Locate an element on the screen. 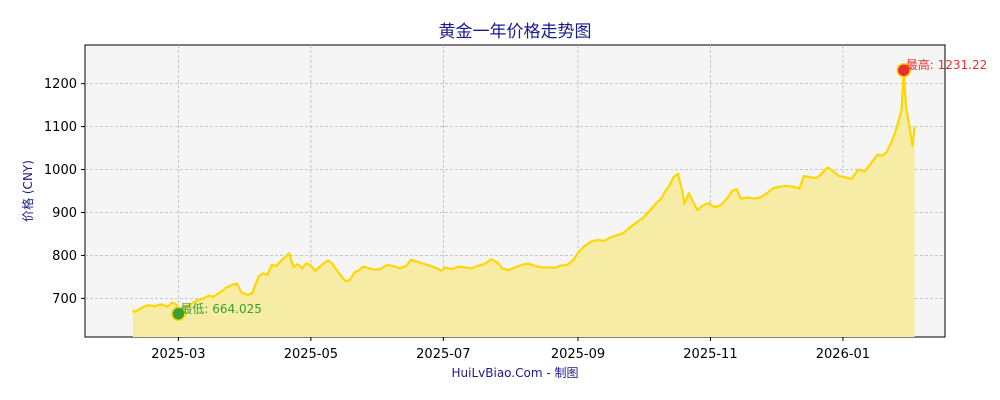  y-tick-label: 1200 is located at coordinates (60, 84).